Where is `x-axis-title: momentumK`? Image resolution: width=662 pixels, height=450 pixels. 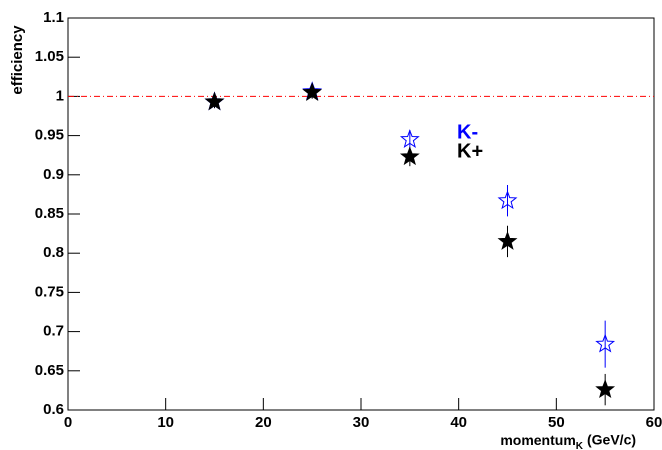 x-axis-title: momentumK is located at coordinates (541, 441).